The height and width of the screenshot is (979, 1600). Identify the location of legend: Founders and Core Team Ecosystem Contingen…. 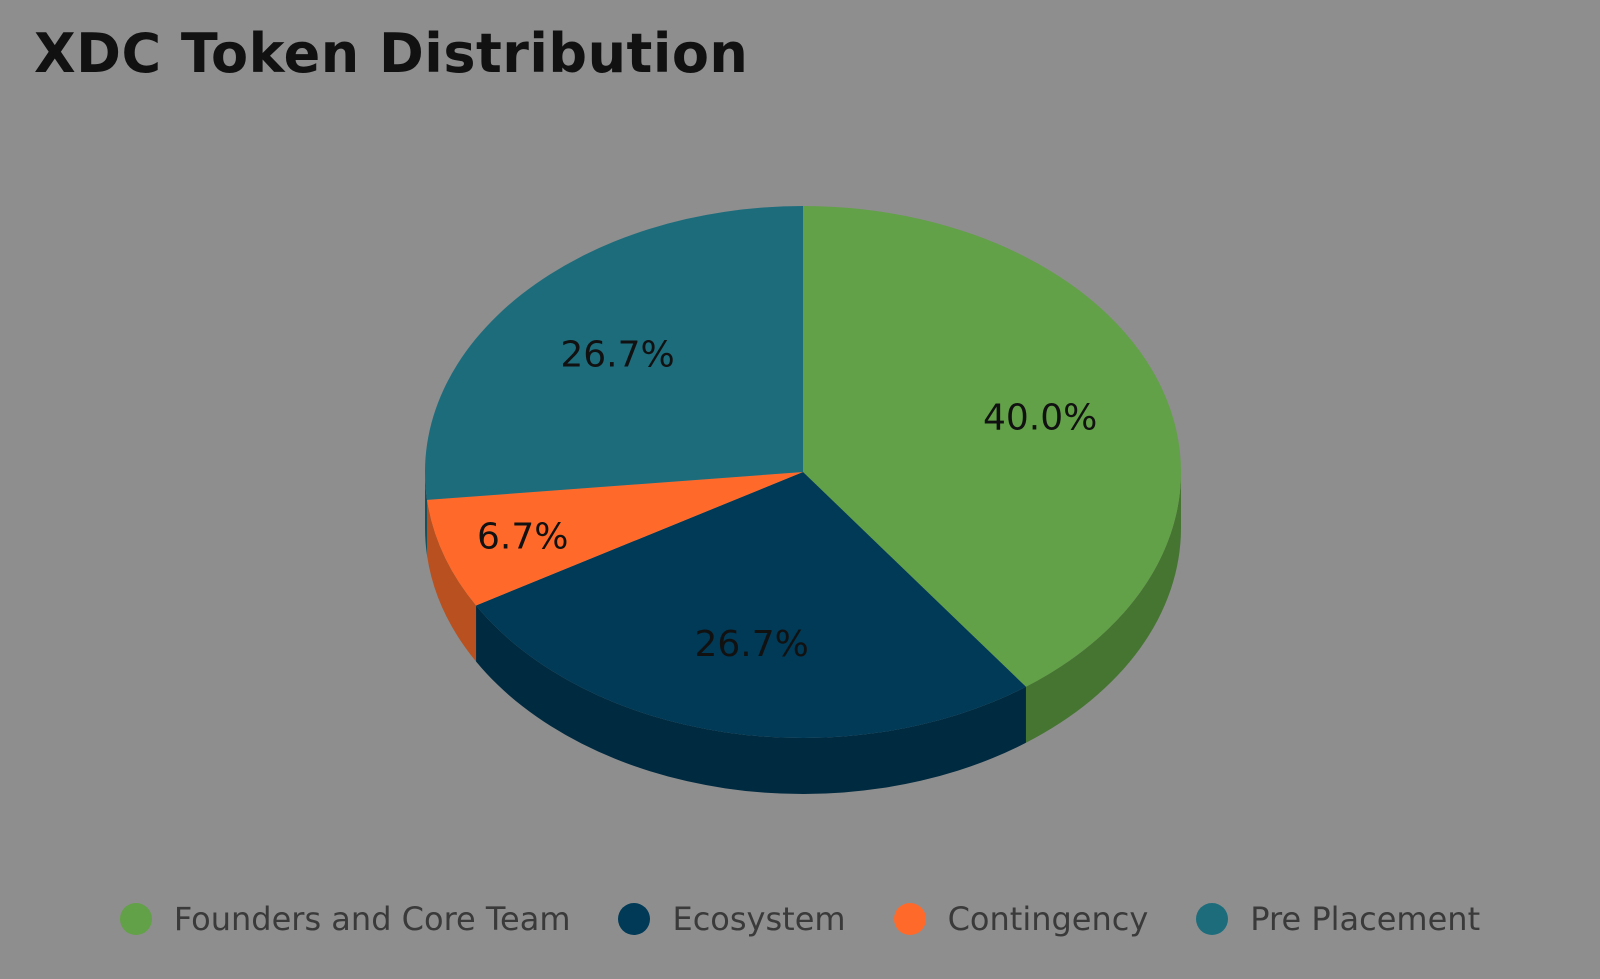
(800, 919).